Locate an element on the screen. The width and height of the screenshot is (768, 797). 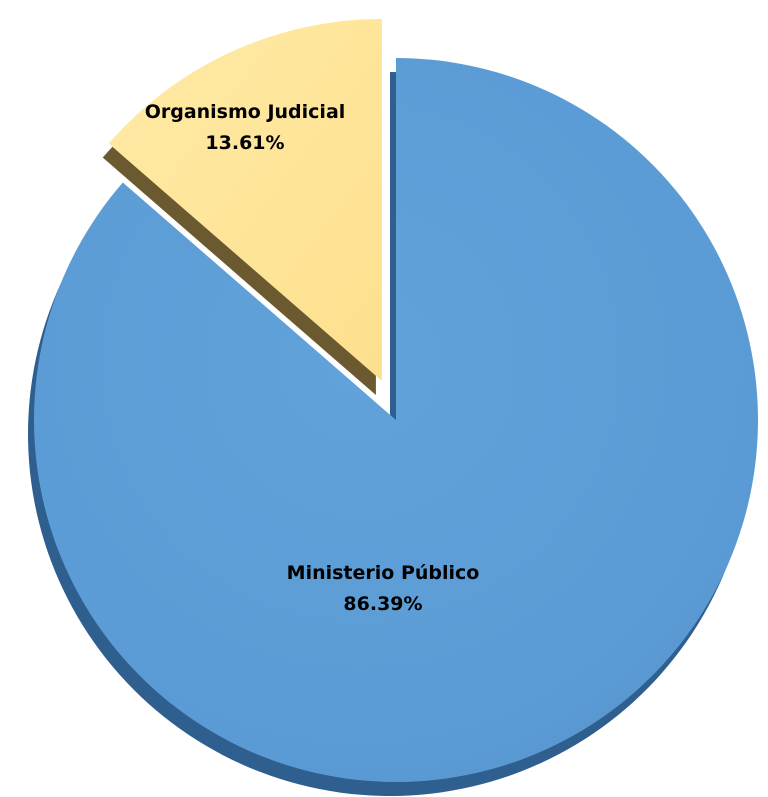
data-label-organismo-judicial-value: 13.61% is located at coordinates (244, 143).